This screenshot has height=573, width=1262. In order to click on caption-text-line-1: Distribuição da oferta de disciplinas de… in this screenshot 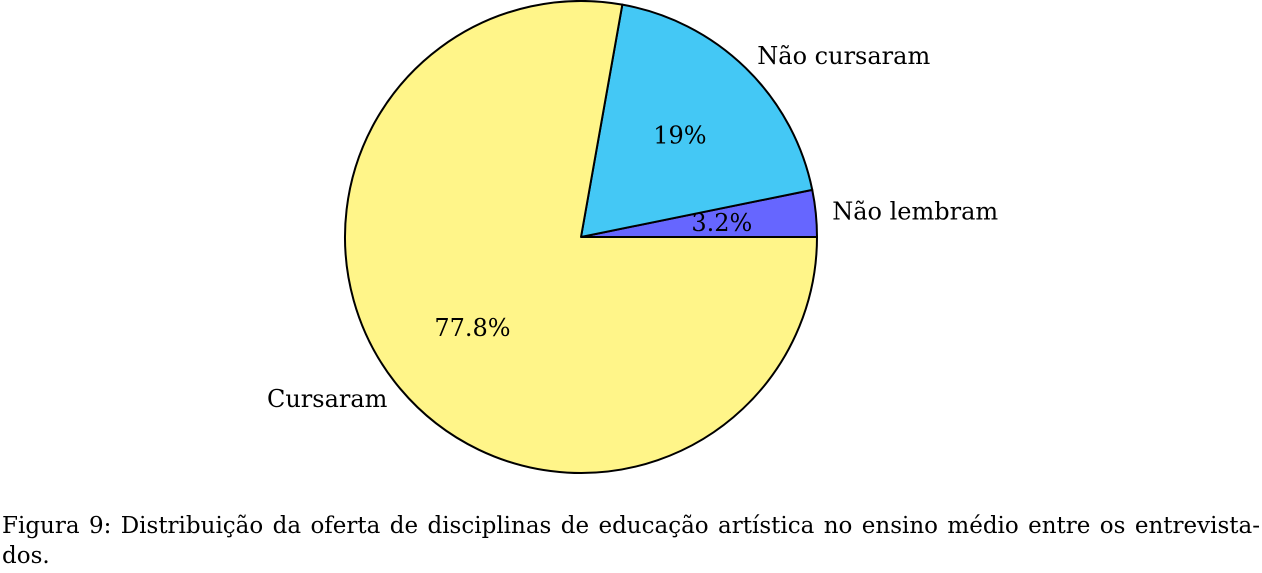, I will do `click(690, 526)`.